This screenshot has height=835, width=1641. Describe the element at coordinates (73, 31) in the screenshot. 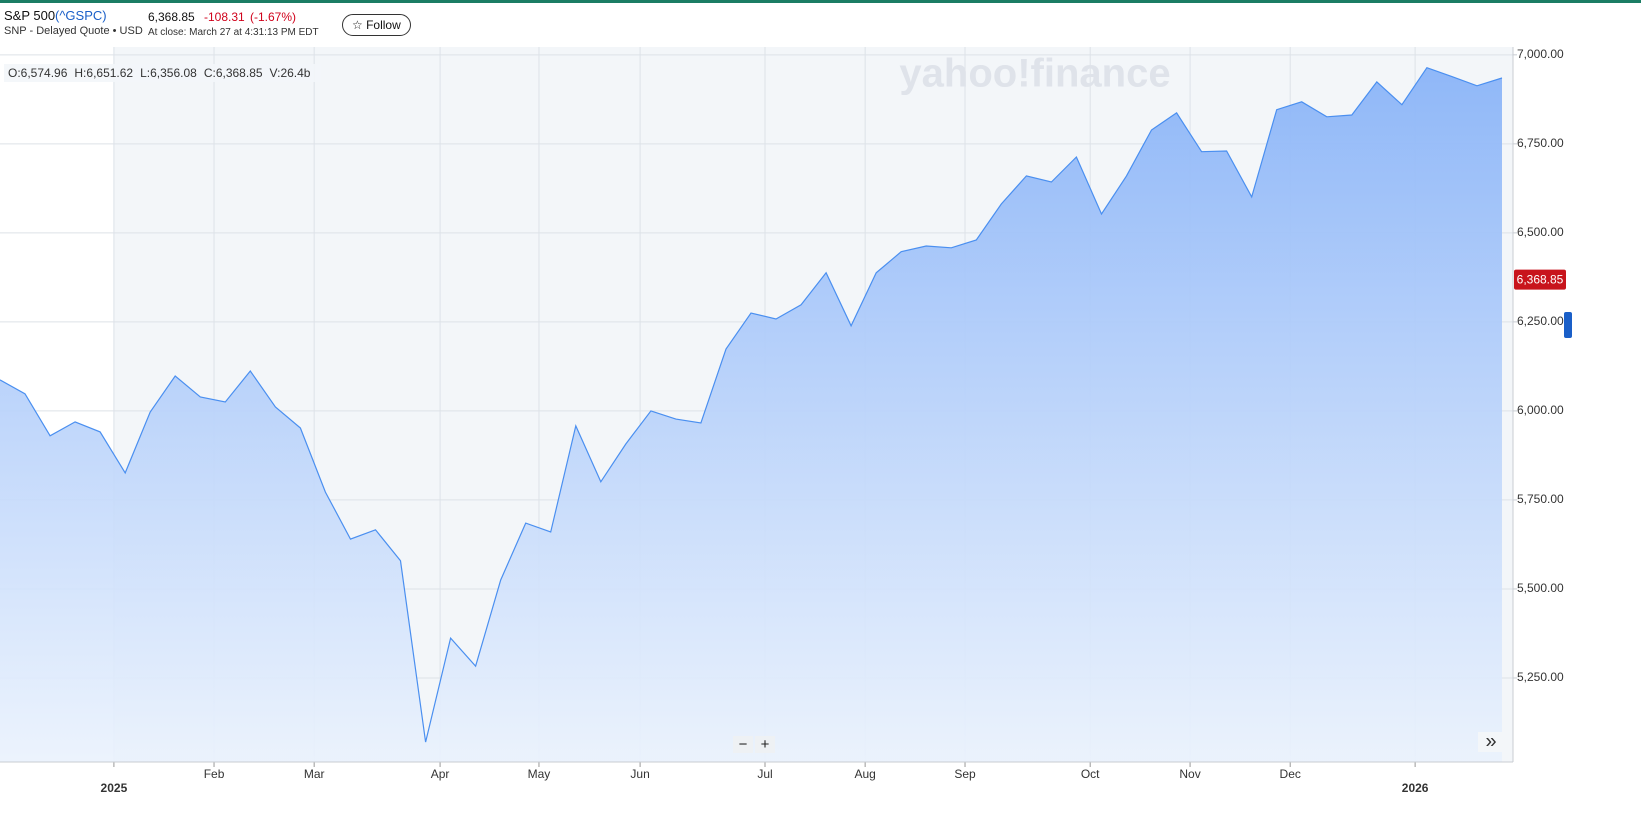

I see `quote-subtitle: SNP - Delayed Quote • USD` at that location.